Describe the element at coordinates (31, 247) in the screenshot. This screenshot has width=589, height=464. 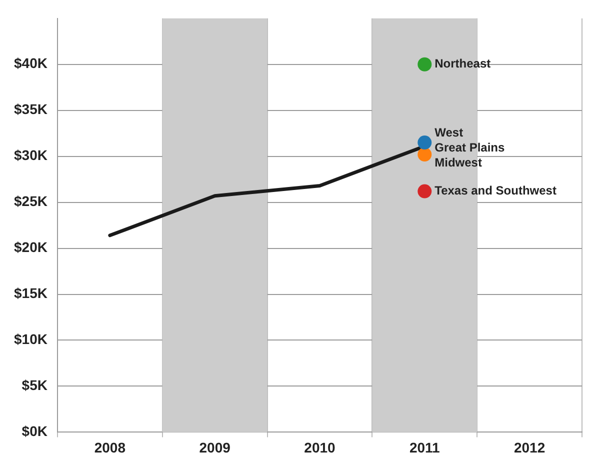
I see `y-tick-label: $20K` at that location.